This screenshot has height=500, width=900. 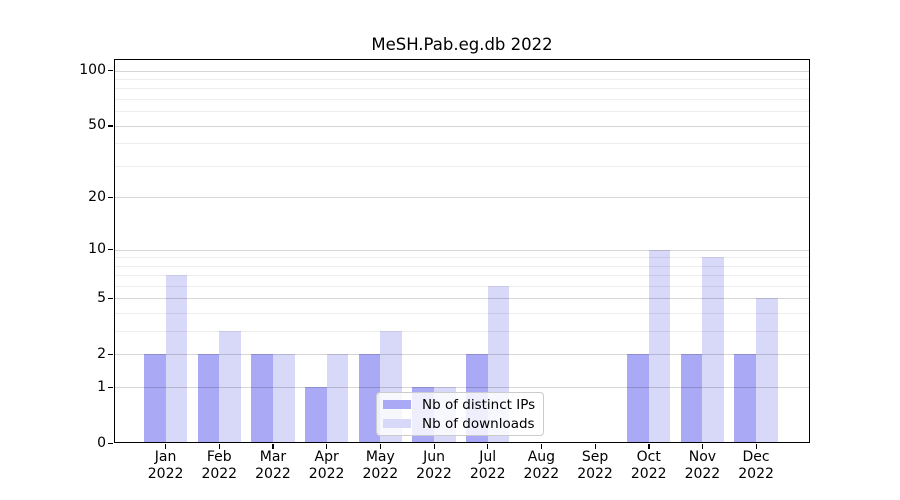 What do you see at coordinates (101, 386) in the screenshot?
I see `y-axis-tick-label: 1` at bounding box center [101, 386].